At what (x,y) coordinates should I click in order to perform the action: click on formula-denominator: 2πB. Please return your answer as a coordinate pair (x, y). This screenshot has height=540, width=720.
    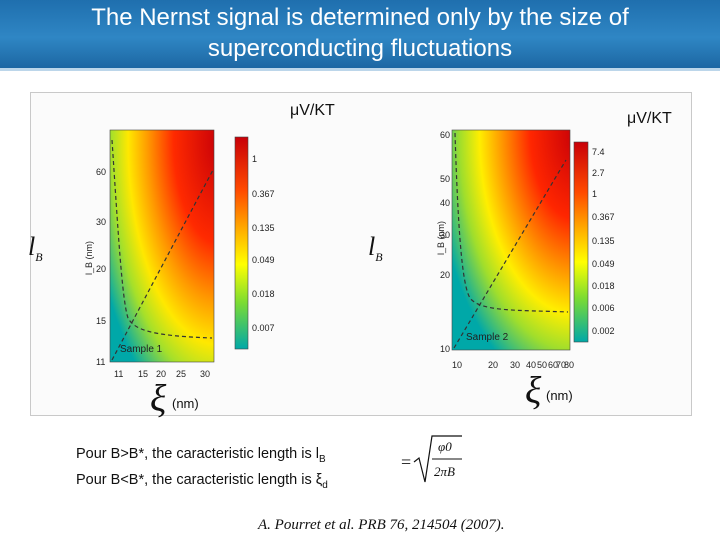
    Looking at the image, I should click on (444, 471).